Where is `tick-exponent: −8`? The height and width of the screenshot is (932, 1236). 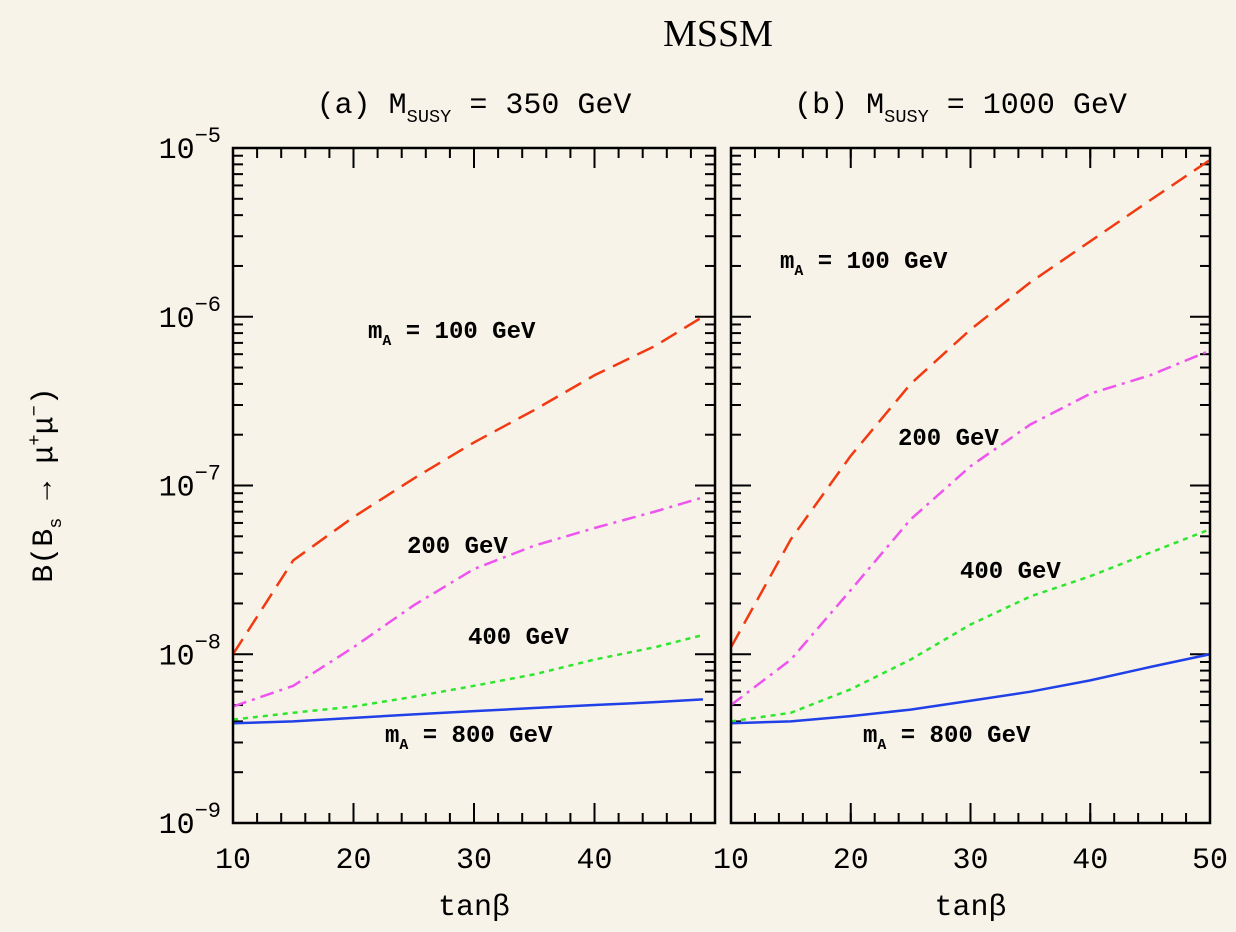 tick-exponent: −8 is located at coordinates (208, 642).